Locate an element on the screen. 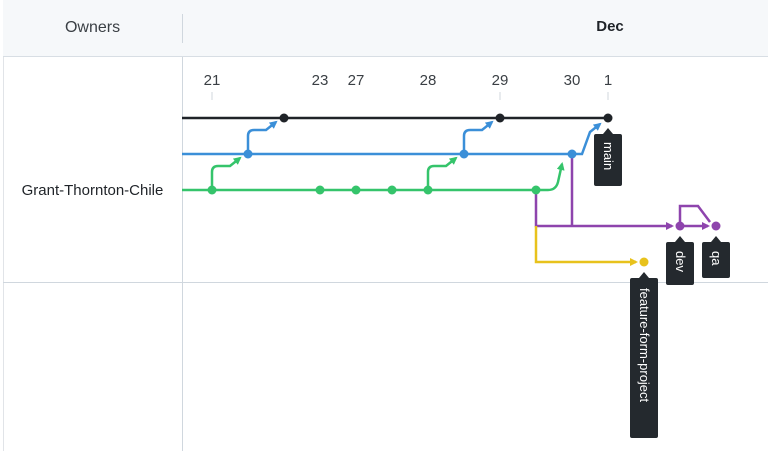 This screenshot has width=768, height=451. month-label: Dec is located at coordinates (610, 26).